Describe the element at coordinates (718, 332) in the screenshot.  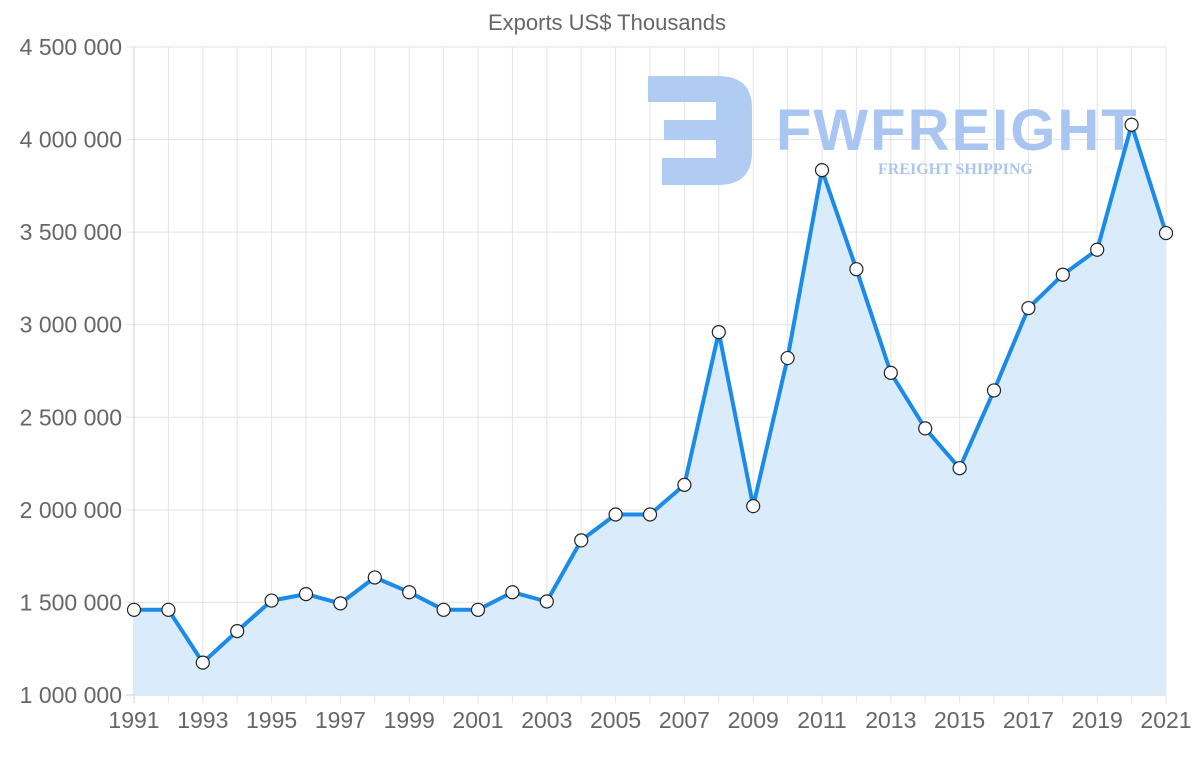
I see `data-point-2008` at that location.